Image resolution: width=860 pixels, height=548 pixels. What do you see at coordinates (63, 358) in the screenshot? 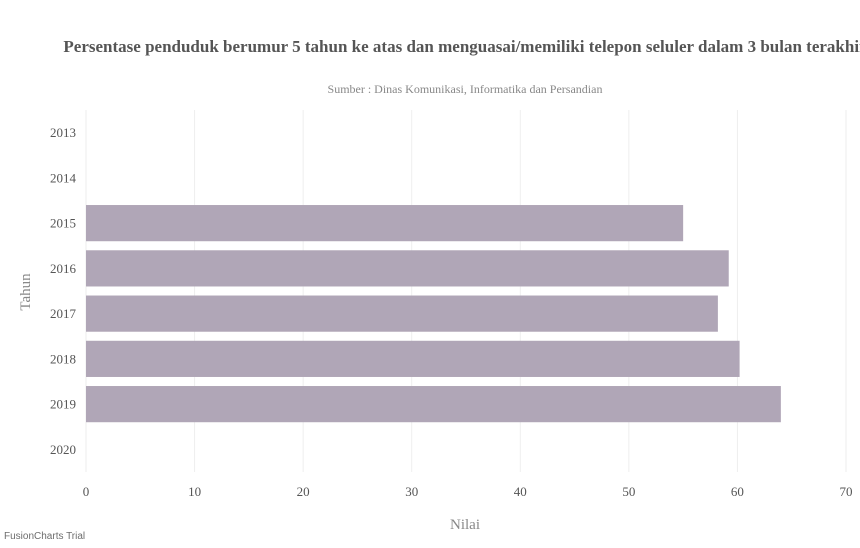
I see `y-tick-label: 2018` at bounding box center [63, 358].